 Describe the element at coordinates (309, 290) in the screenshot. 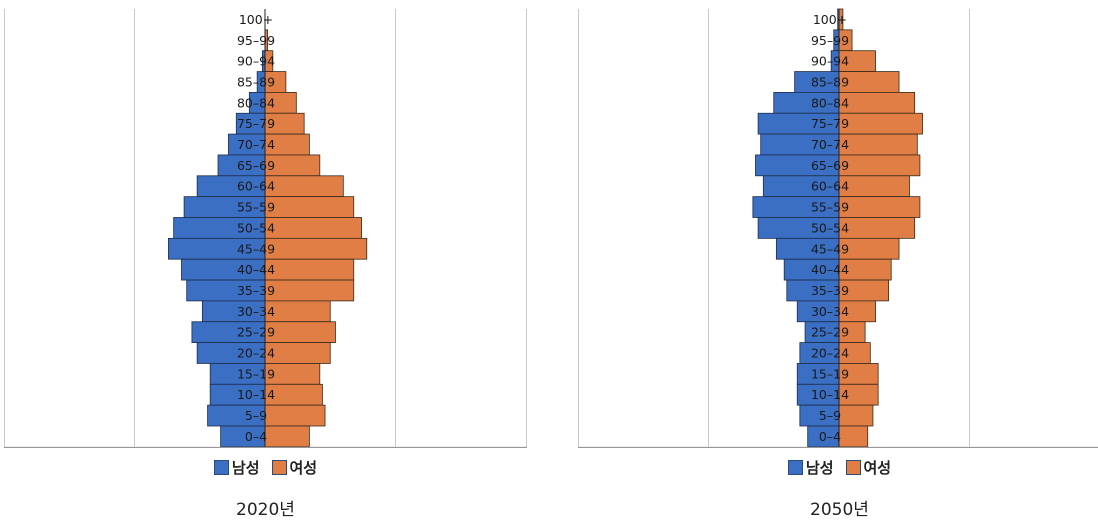

I see `bar-female-35–39` at that location.